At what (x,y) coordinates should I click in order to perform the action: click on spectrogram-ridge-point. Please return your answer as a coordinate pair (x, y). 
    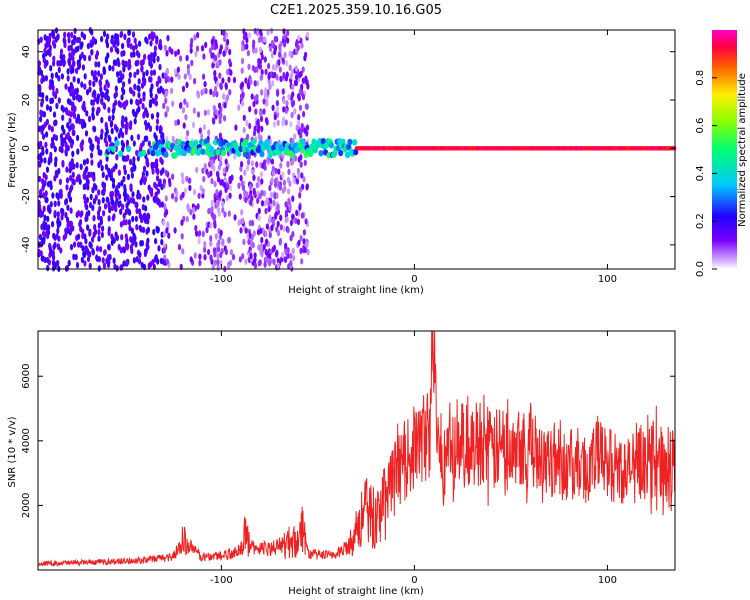
    Looking at the image, I should click on (153, 153).